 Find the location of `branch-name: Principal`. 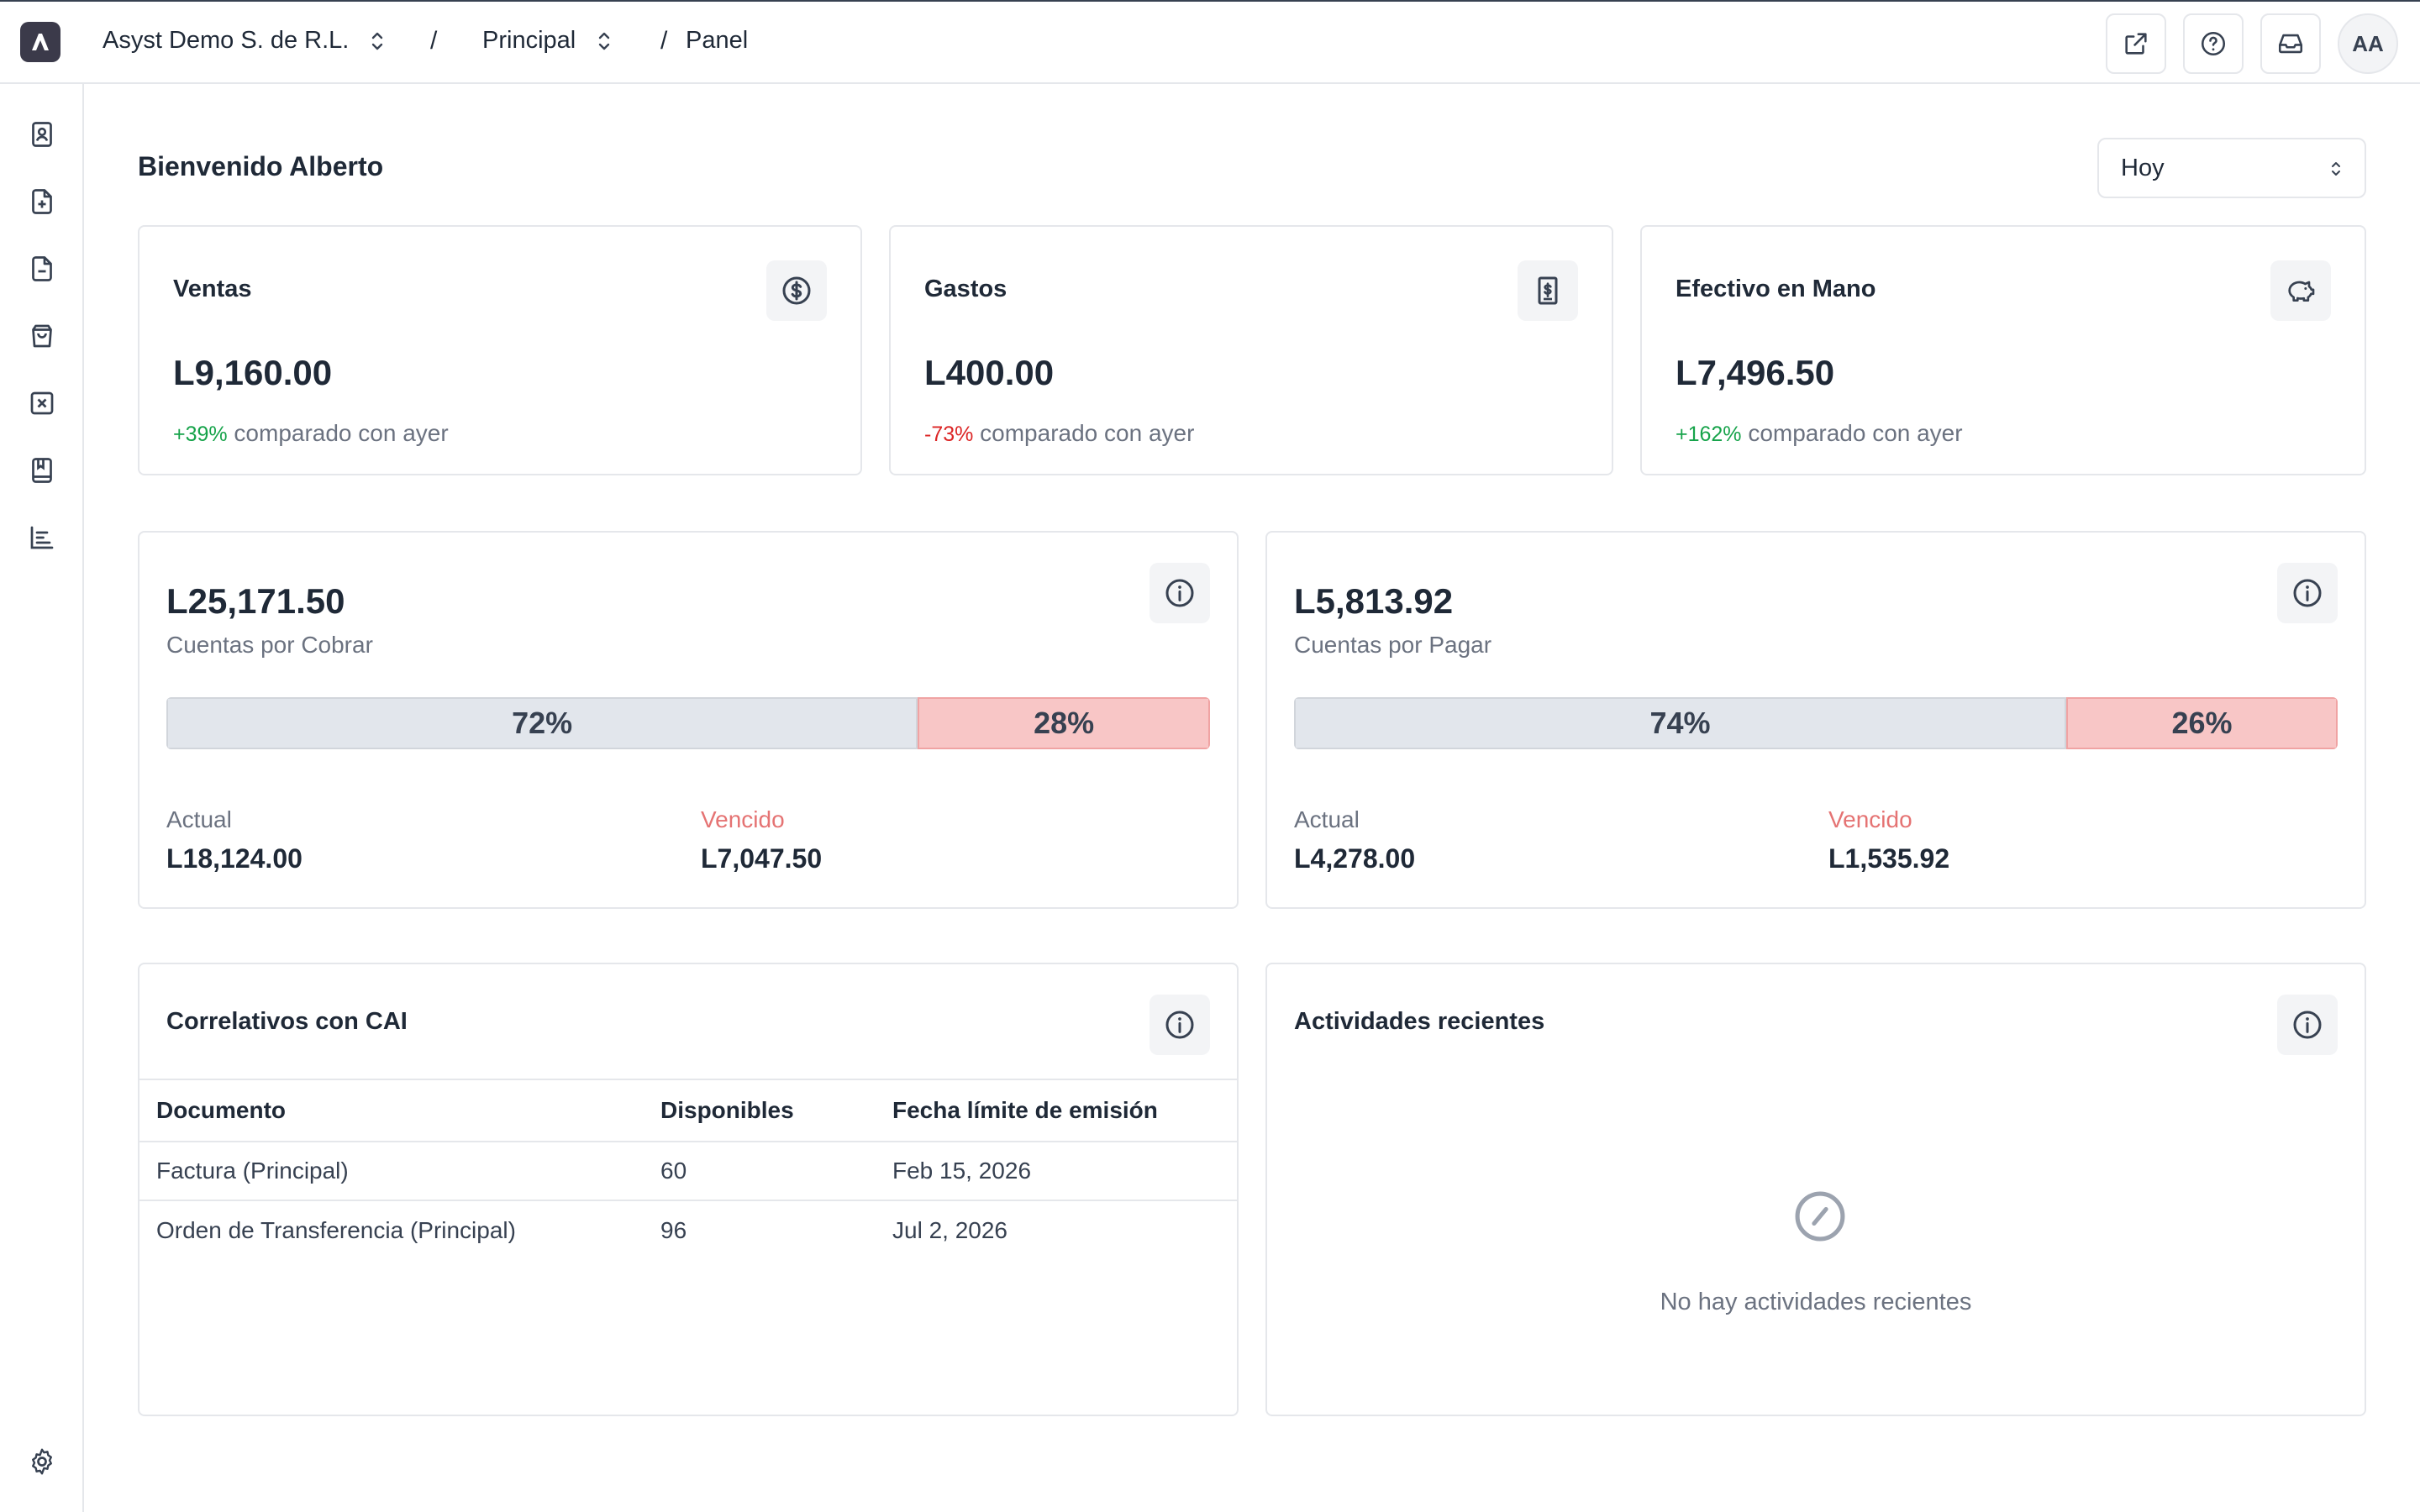

branch-name: Principal is located at coordinates (529, 40).